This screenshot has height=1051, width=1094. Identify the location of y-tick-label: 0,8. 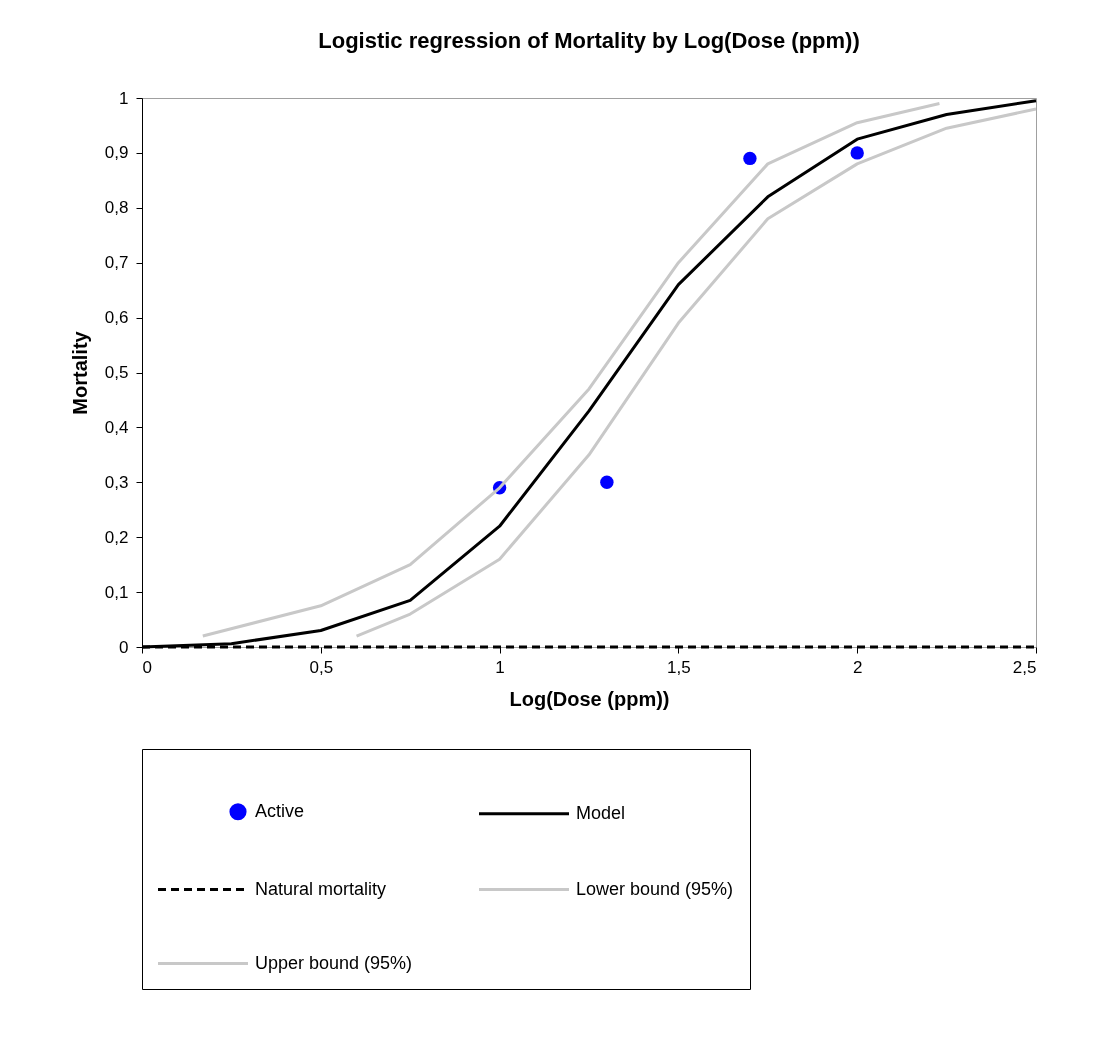
(116, 208).